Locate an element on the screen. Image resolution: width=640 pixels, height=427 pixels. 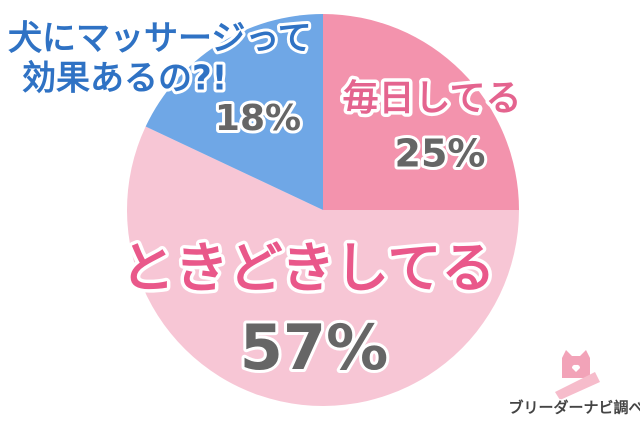
slice-label: ときどきしてる is located at coordinates (308, 268).